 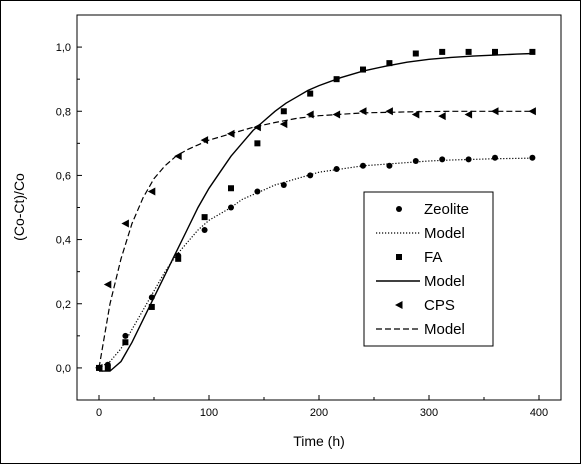 What do you see at coordinates (319, 441) in the screenshot?
I see `x-axis-title: Time (h)` at bounding box center [319, 441].